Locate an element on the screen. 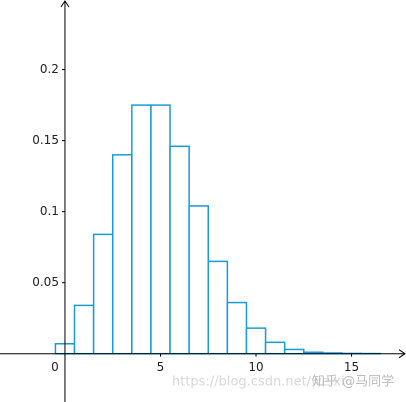  x-tick-label: 10 is located at coordinates (255, 367).